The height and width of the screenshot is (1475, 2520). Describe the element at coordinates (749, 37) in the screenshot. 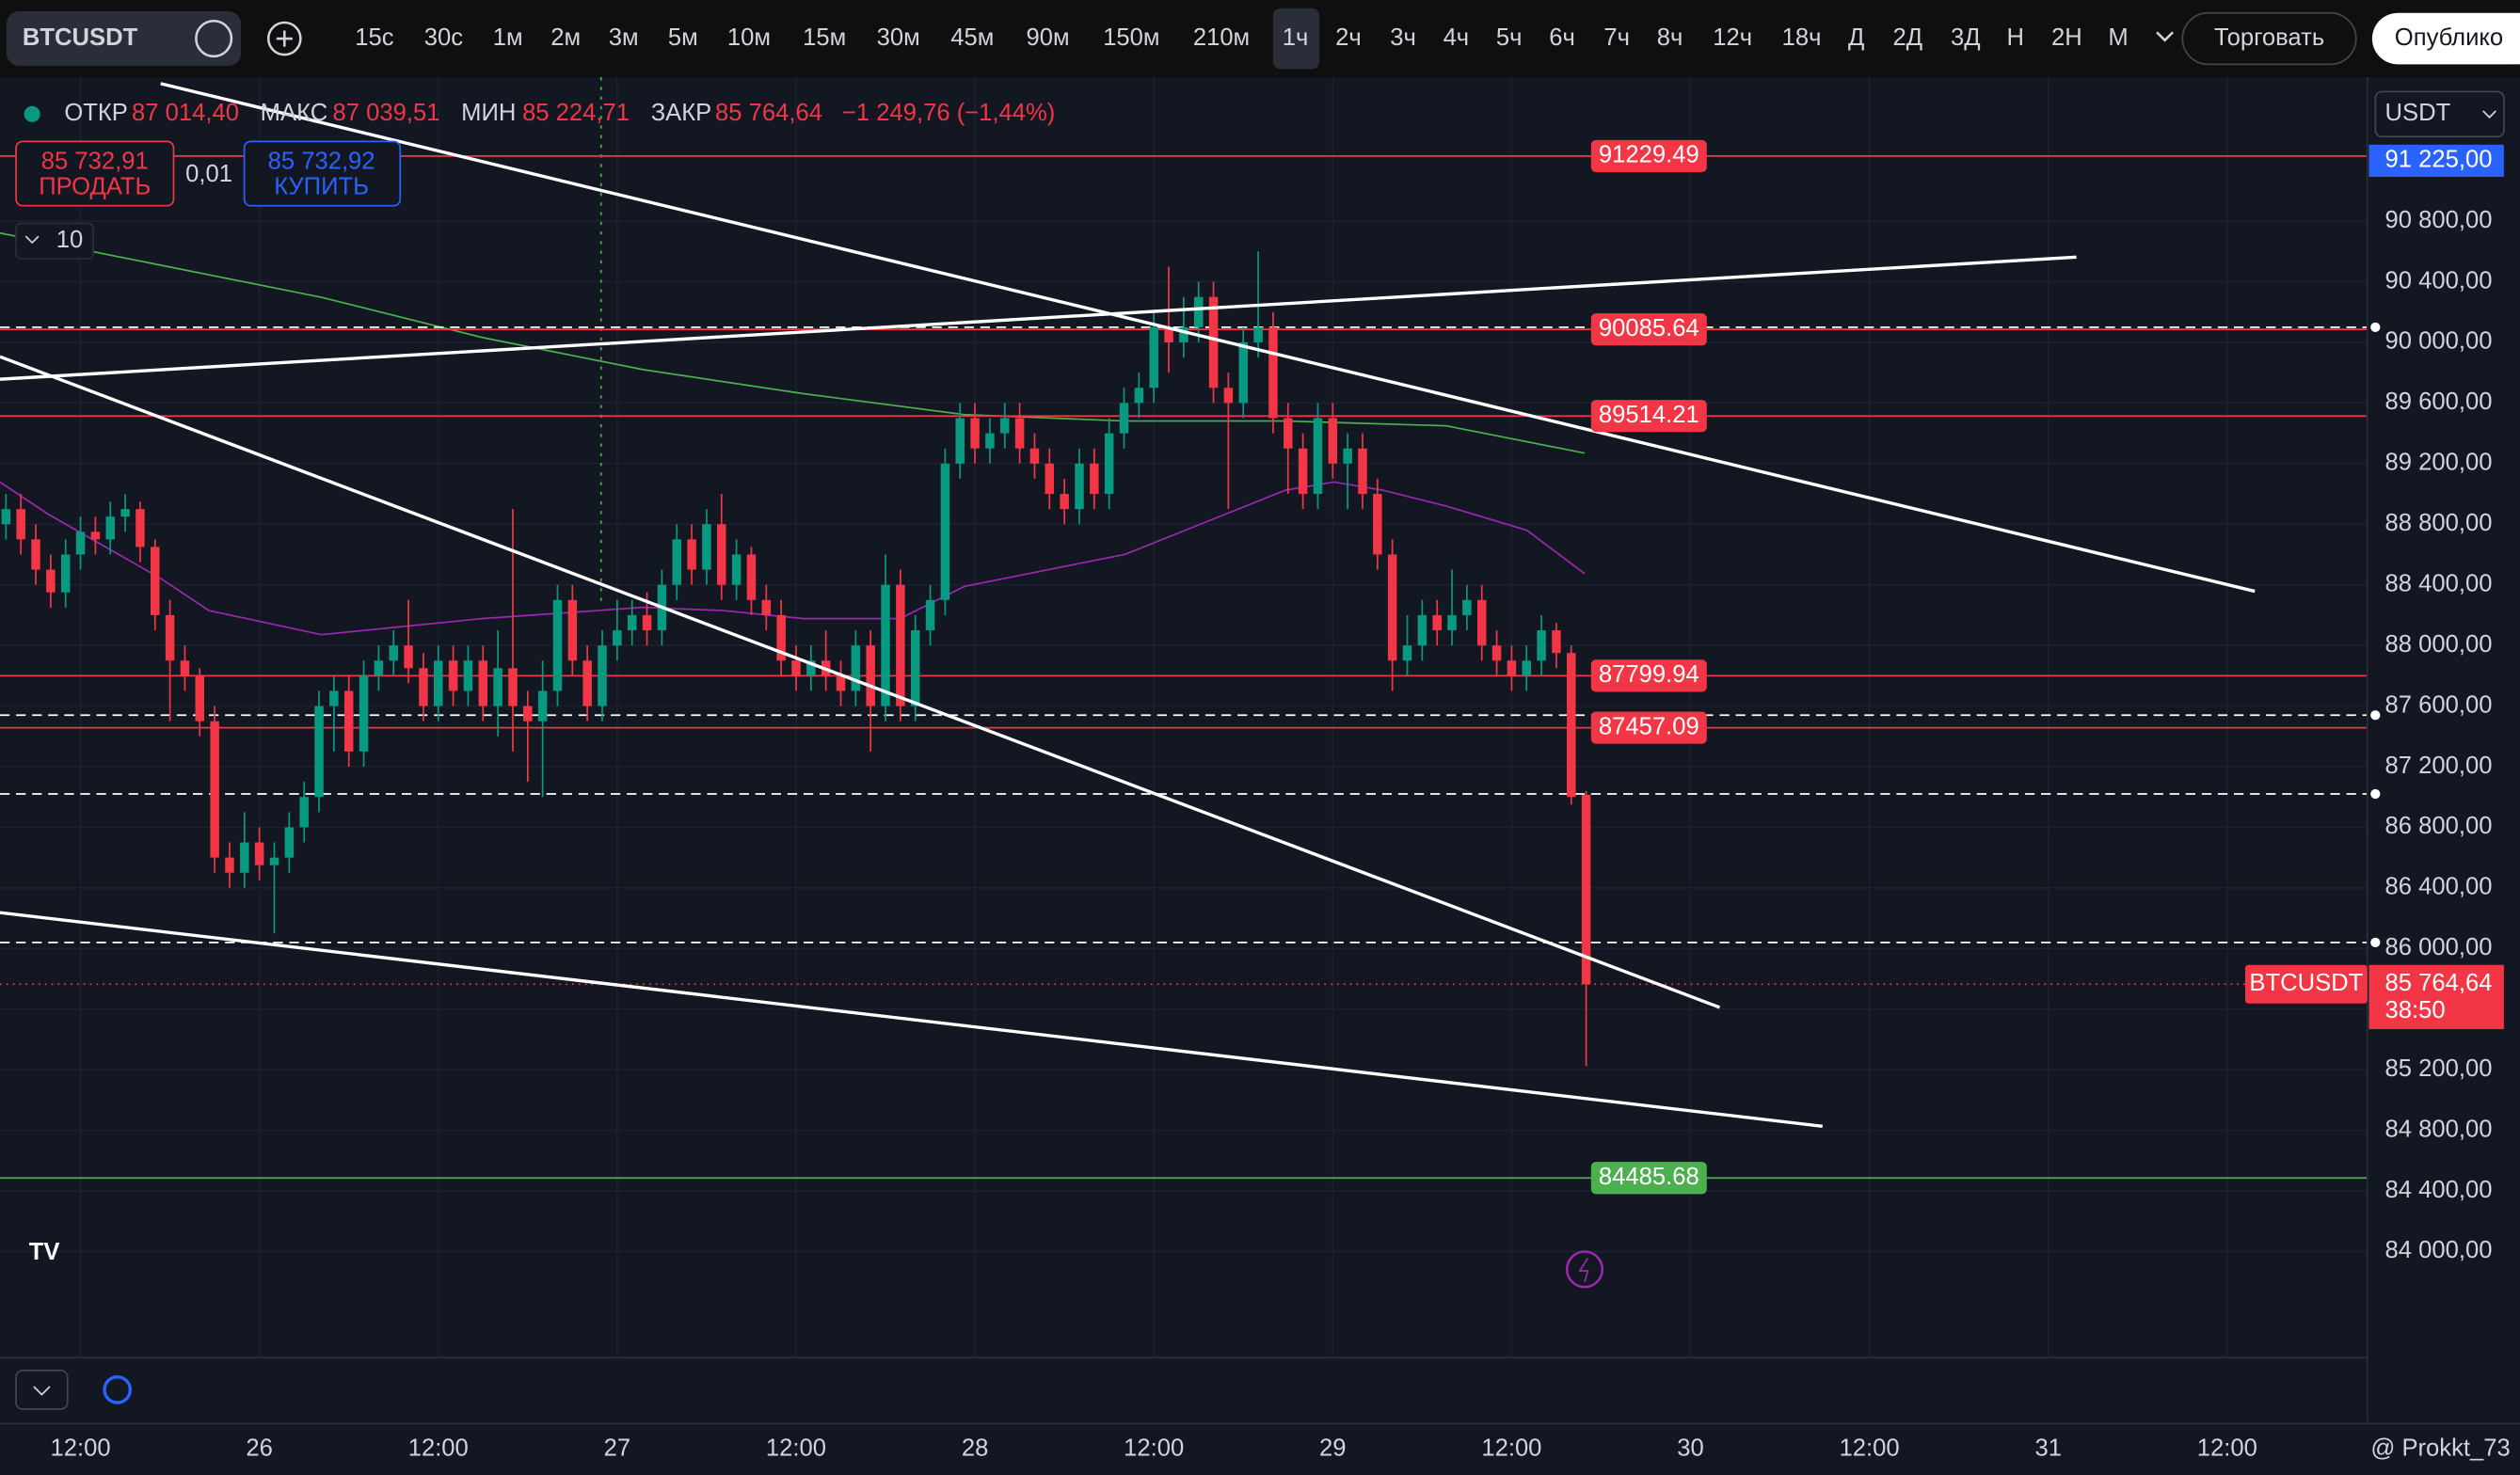

I see `interval: 10м` at that location.